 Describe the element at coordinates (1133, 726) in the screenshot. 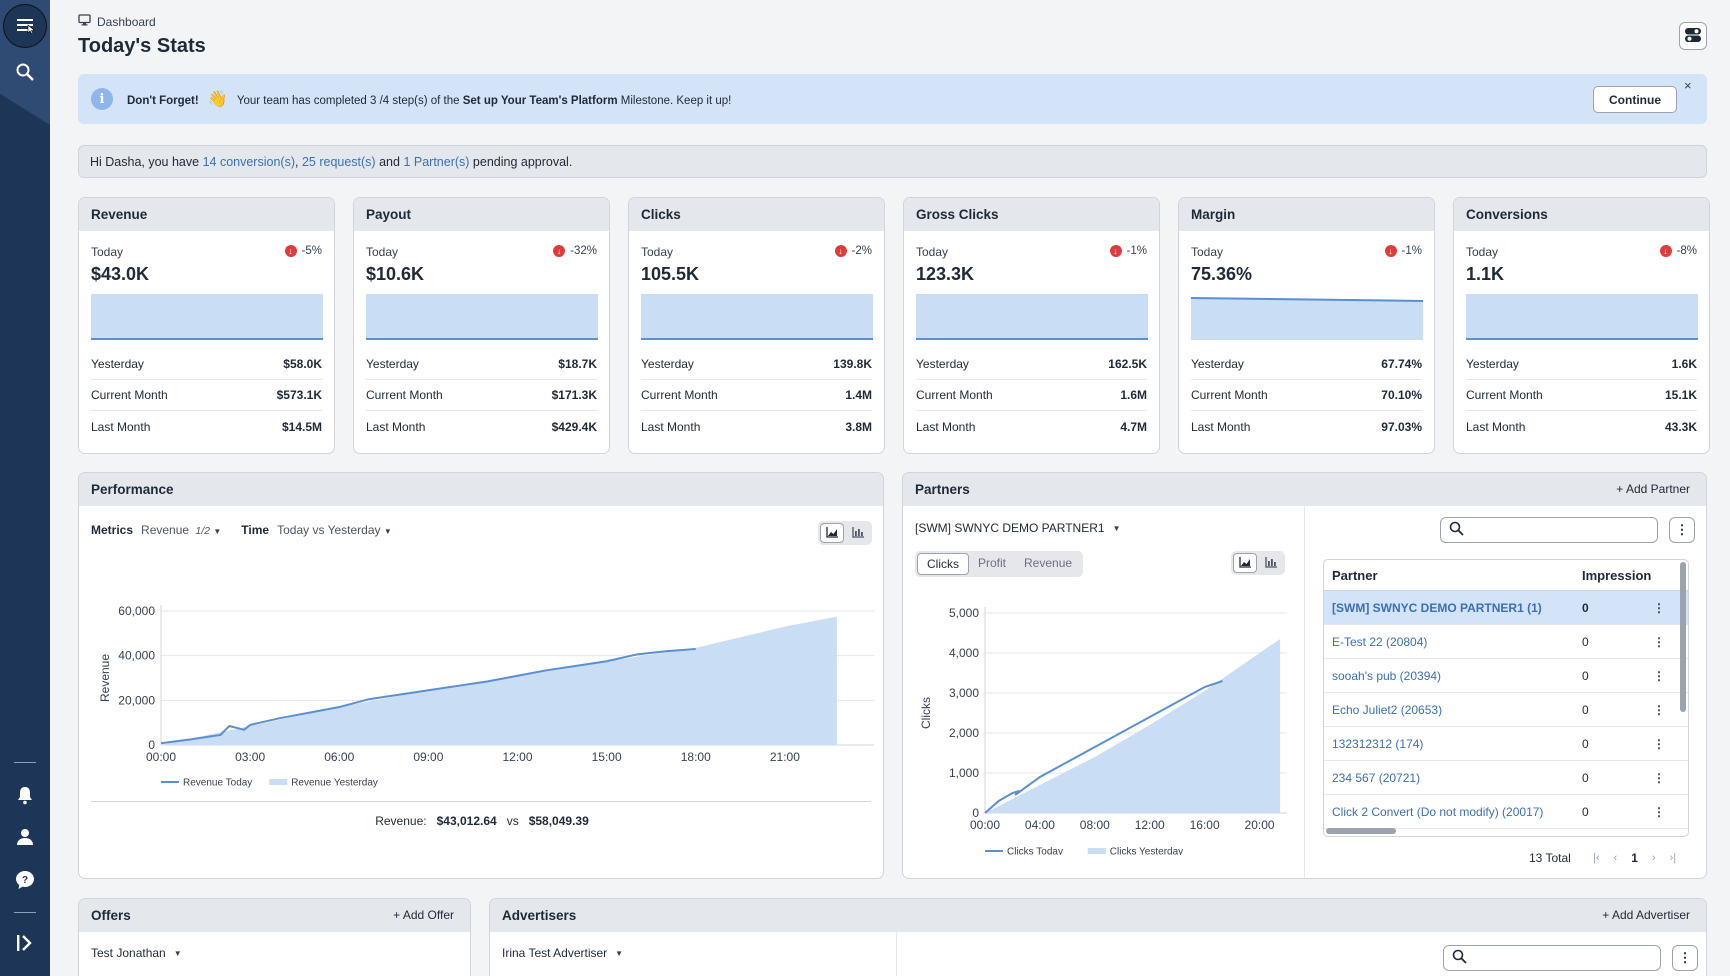

I see `series-area-clicks-yesterday` at that location.